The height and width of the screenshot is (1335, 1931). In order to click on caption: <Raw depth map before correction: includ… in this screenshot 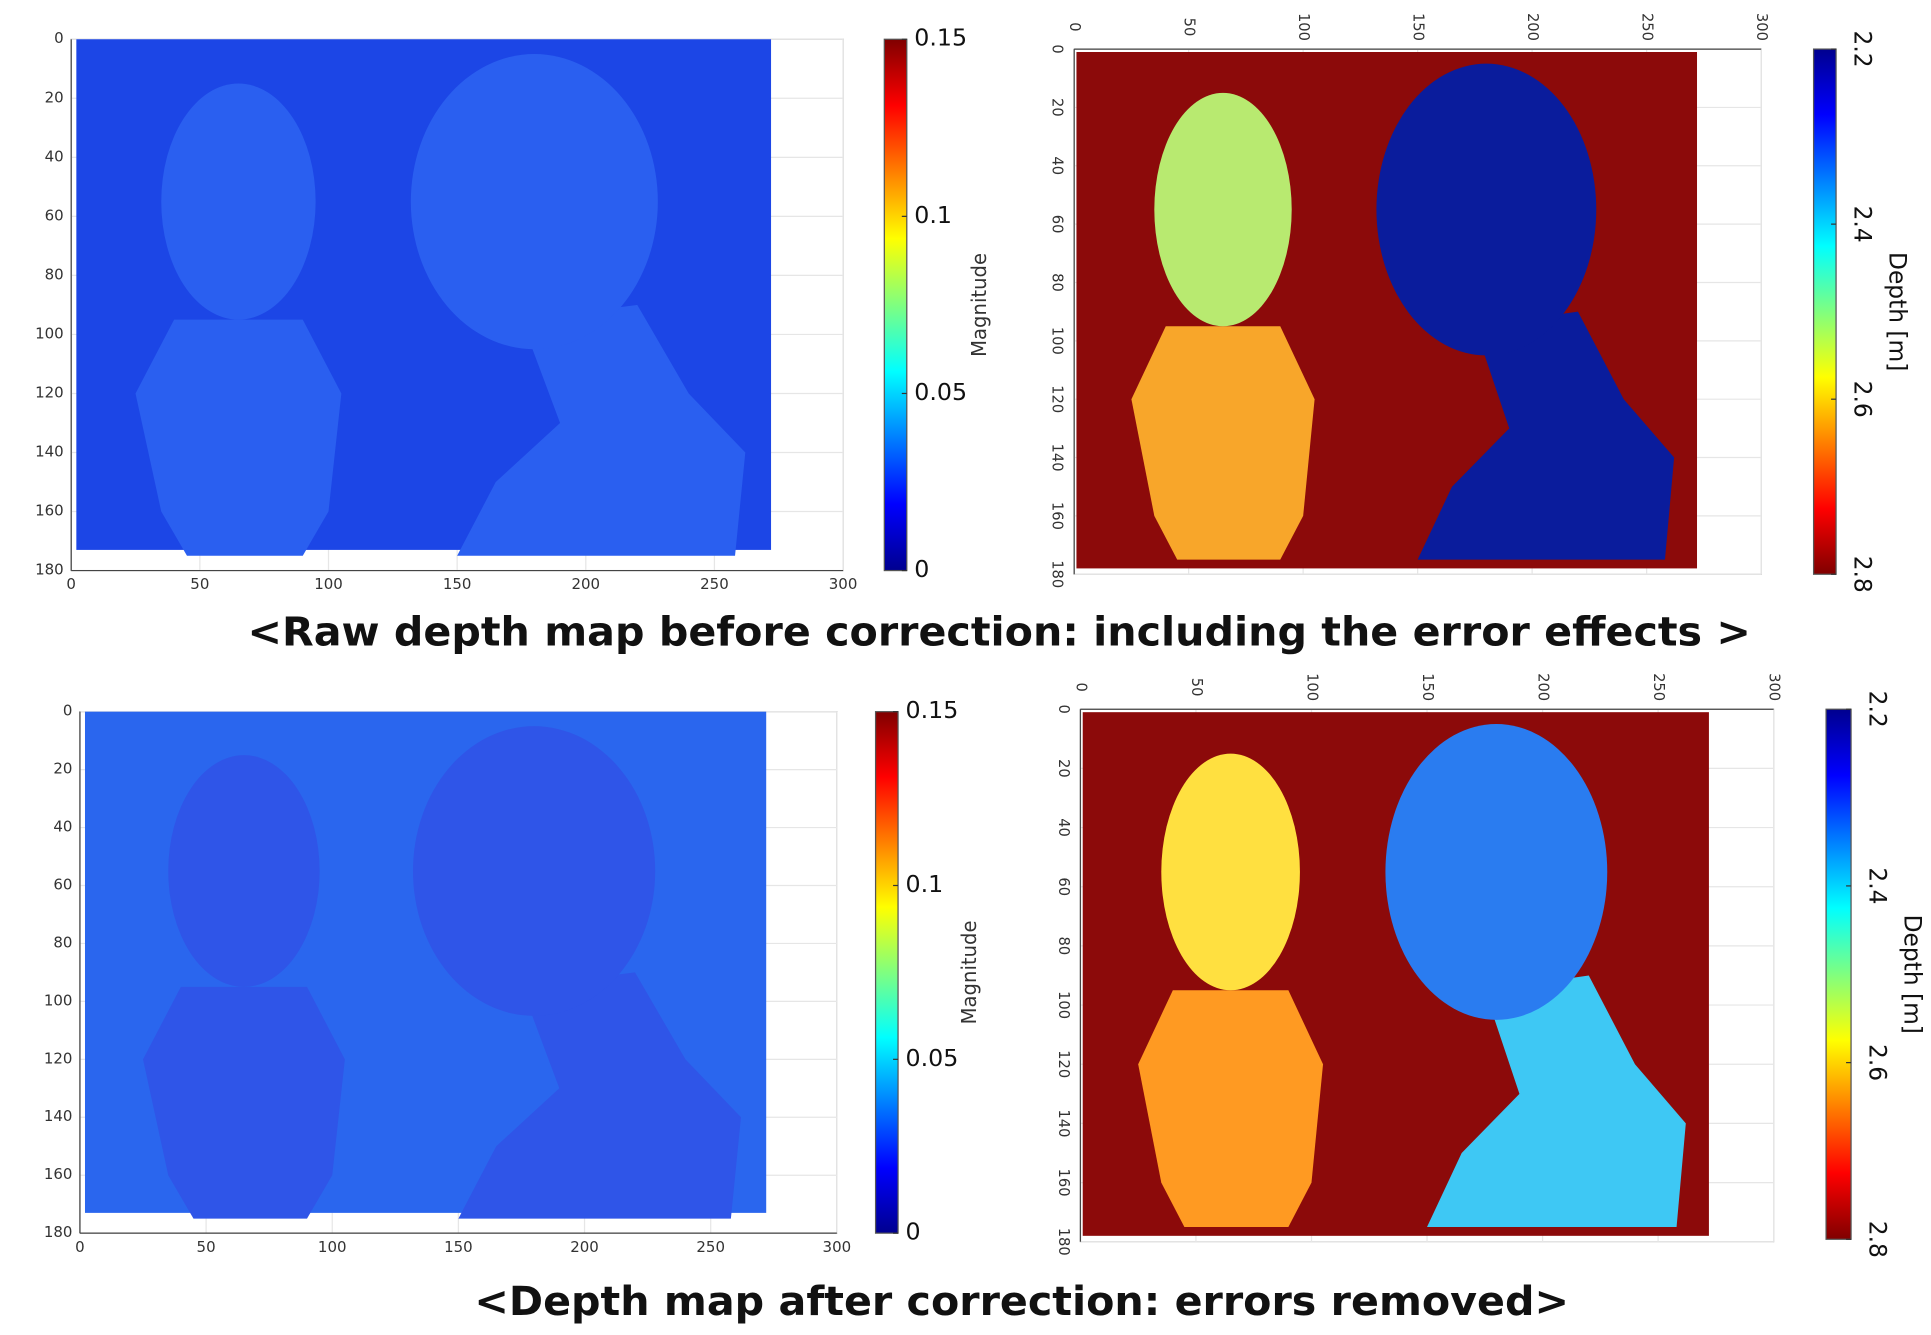, I will do `click(999, 632)`.